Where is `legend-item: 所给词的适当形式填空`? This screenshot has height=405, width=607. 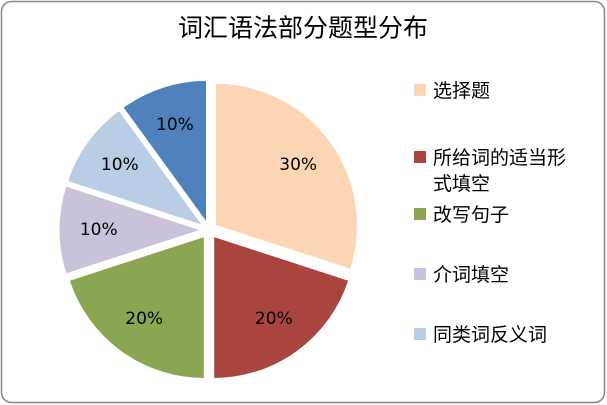
legend-item: 所给词的适当形式填空 is located at coordinates (498, 171).